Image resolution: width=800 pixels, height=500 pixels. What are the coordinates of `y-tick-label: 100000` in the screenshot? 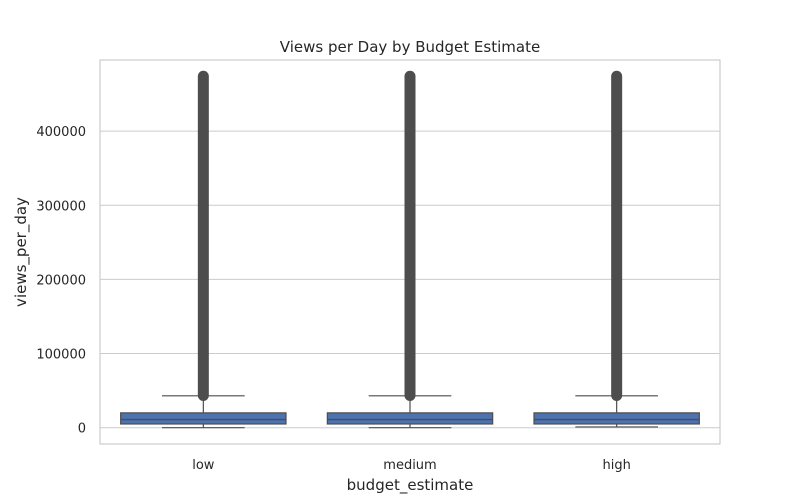 It's located at (61, 355).